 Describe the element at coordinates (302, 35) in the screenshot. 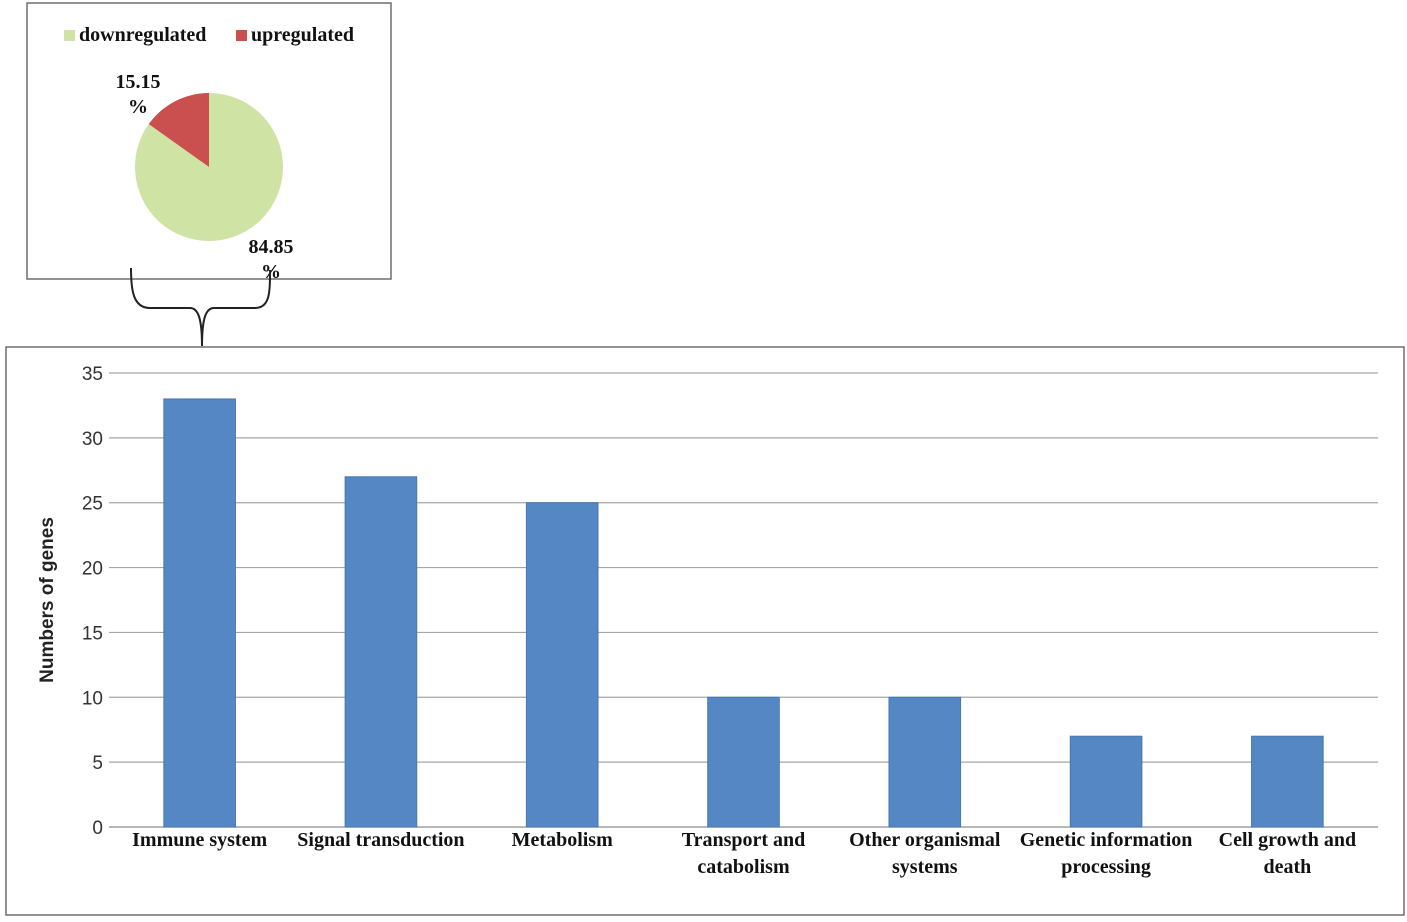

I see `legend-label-upregulated: upregulated` at that location.